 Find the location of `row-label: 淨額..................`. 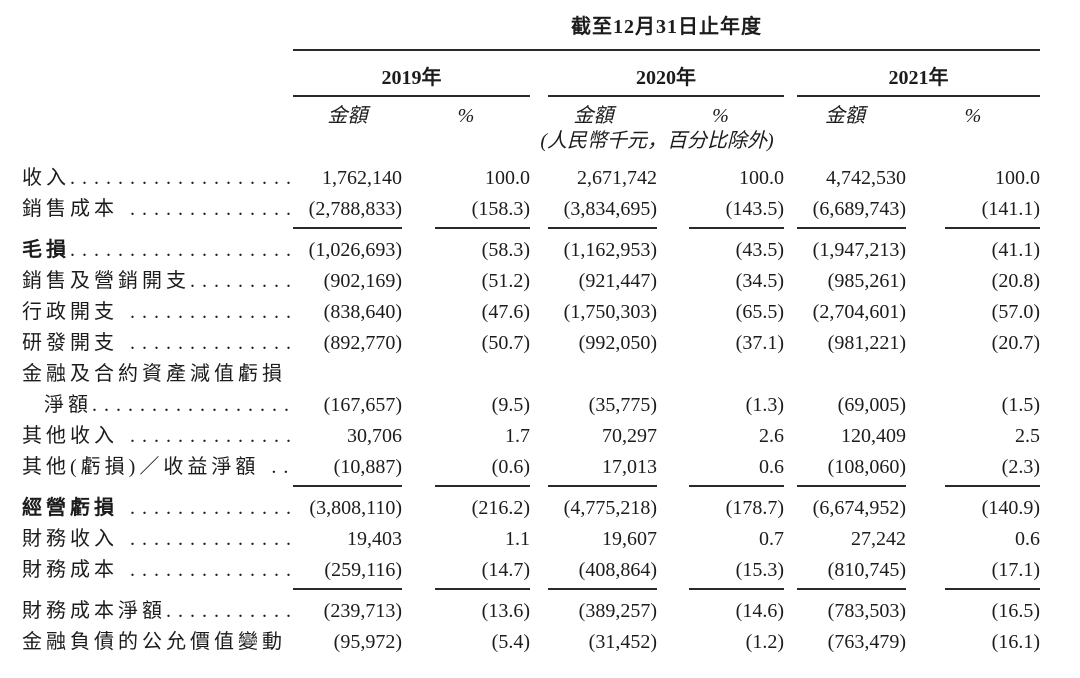

row-label: 淨額.................. is located at coordinates (157, 405).